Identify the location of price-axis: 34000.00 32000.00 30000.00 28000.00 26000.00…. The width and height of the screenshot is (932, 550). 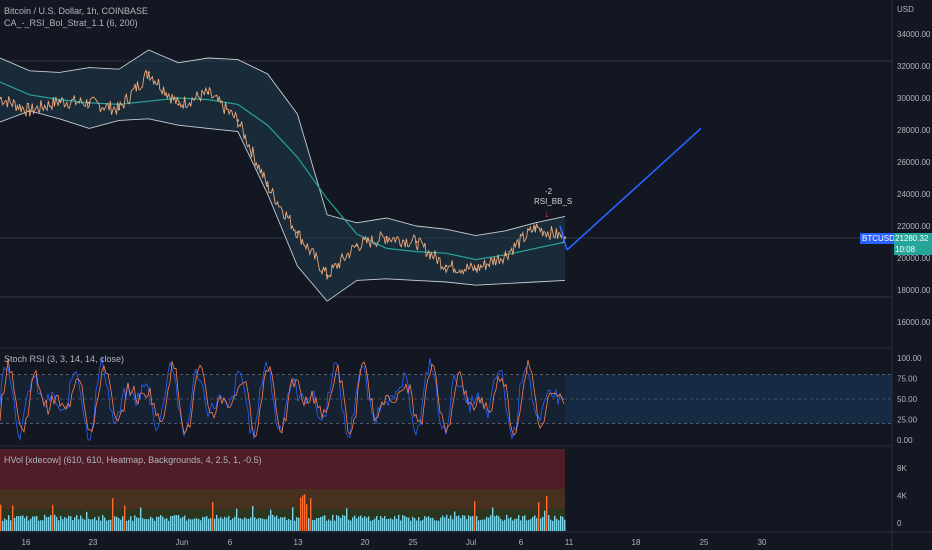
(914, 178).